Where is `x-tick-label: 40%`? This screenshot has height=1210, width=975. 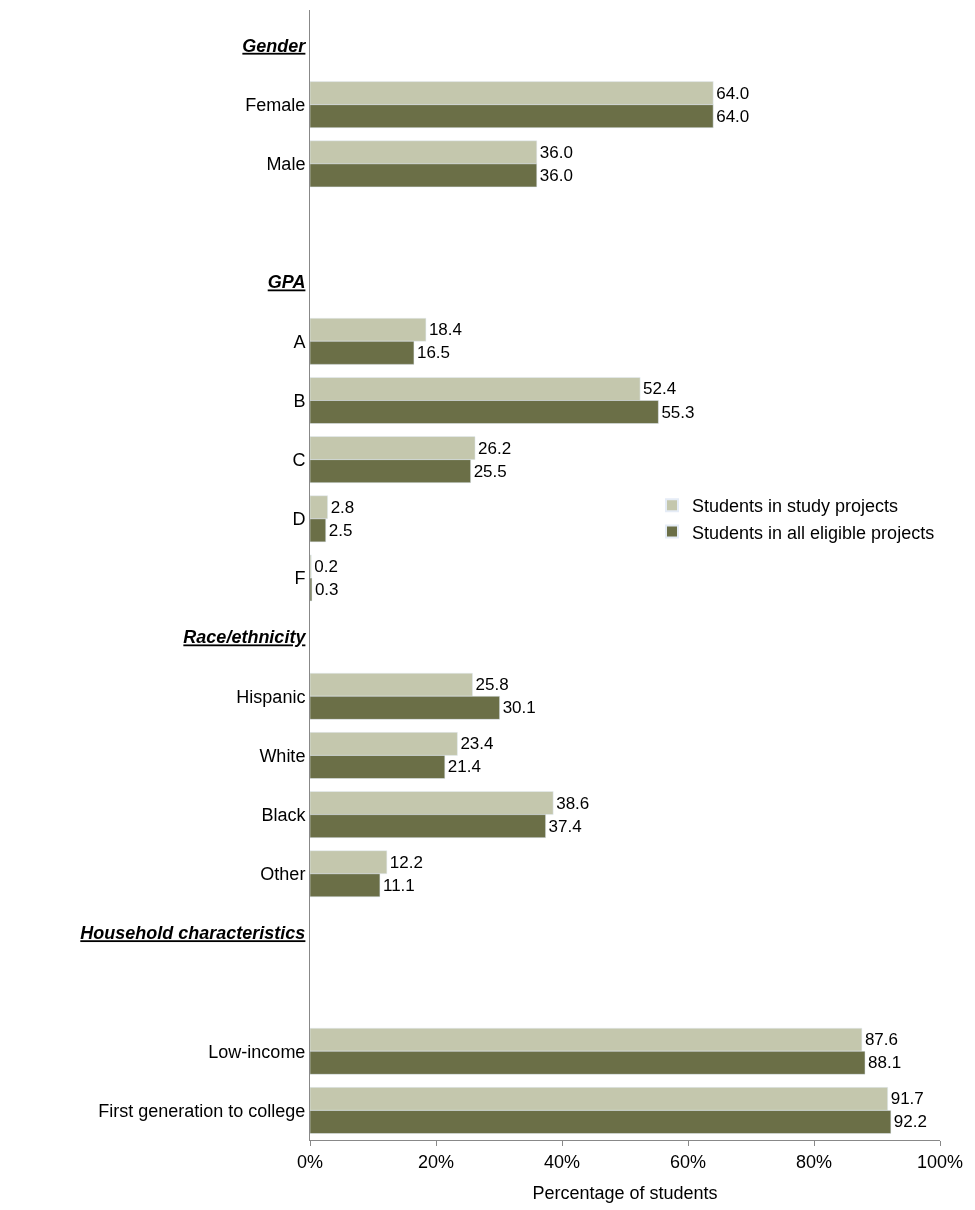
x-tick-label: 40% is located at coordinates (562, 1161).